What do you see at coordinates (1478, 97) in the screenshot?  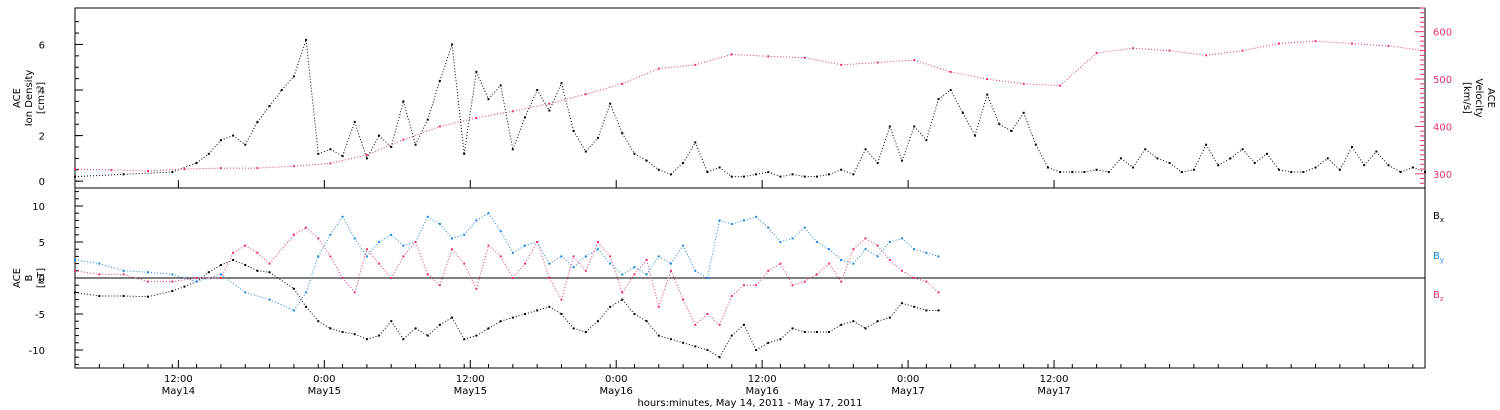 I see `top-right-ylabel: ACE Velocity [km/s]` at bounding box center [1478, 97].